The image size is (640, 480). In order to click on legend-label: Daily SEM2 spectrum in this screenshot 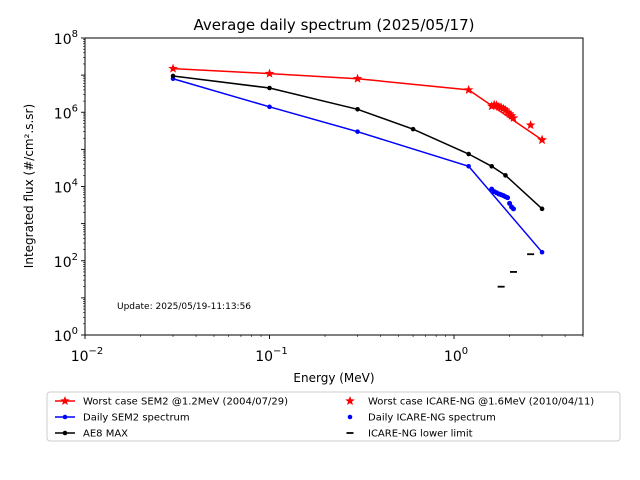, I will do `click(136, 418)`.